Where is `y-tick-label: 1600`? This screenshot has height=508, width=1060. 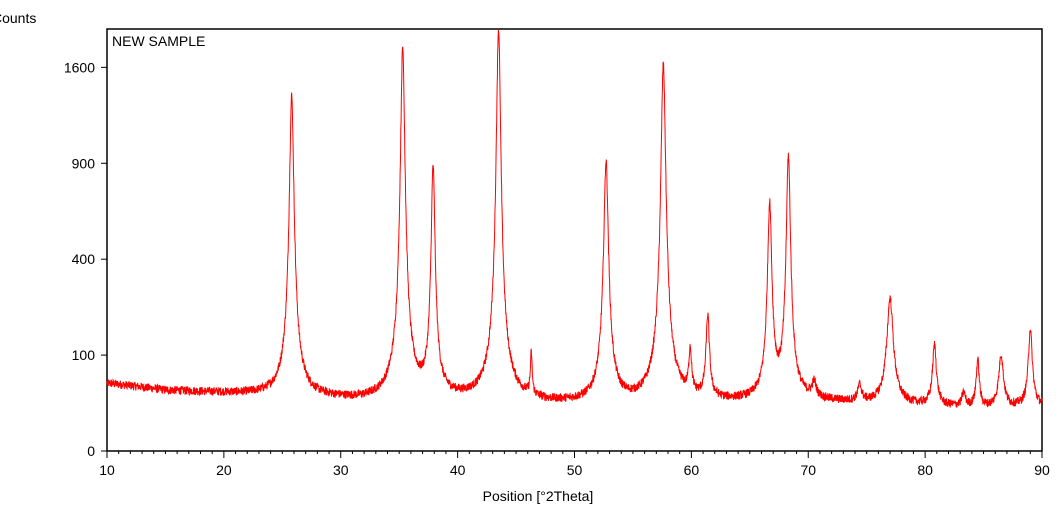
y-tick-label: 1600 is located at coordinates (79, 67).